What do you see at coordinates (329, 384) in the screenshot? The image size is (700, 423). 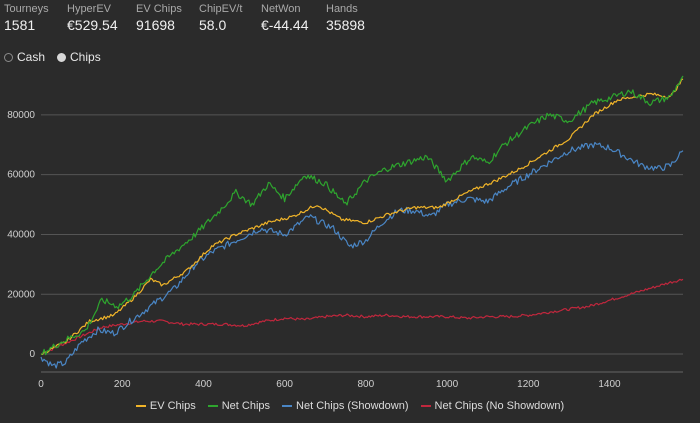 I see `x-axis-ticks: 0 200 400 600 800 1000 1200 1400` at bounding box center [329, 384].